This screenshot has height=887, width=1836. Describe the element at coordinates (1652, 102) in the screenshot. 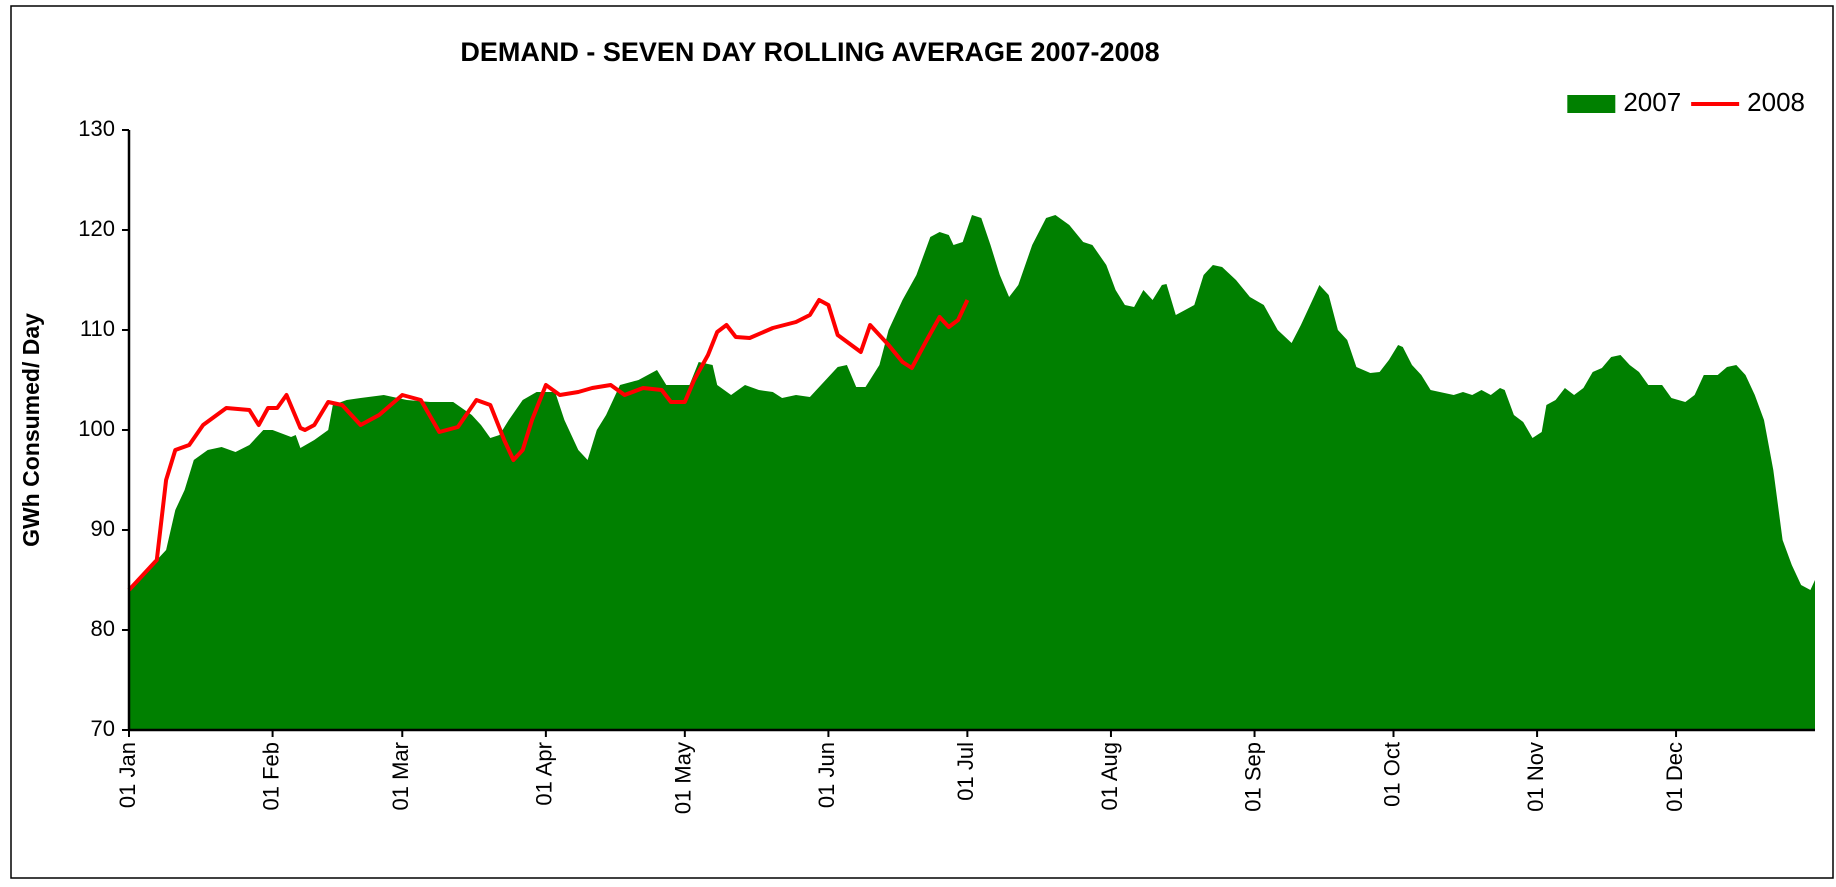

I see `legend-label: 2007` at that location.